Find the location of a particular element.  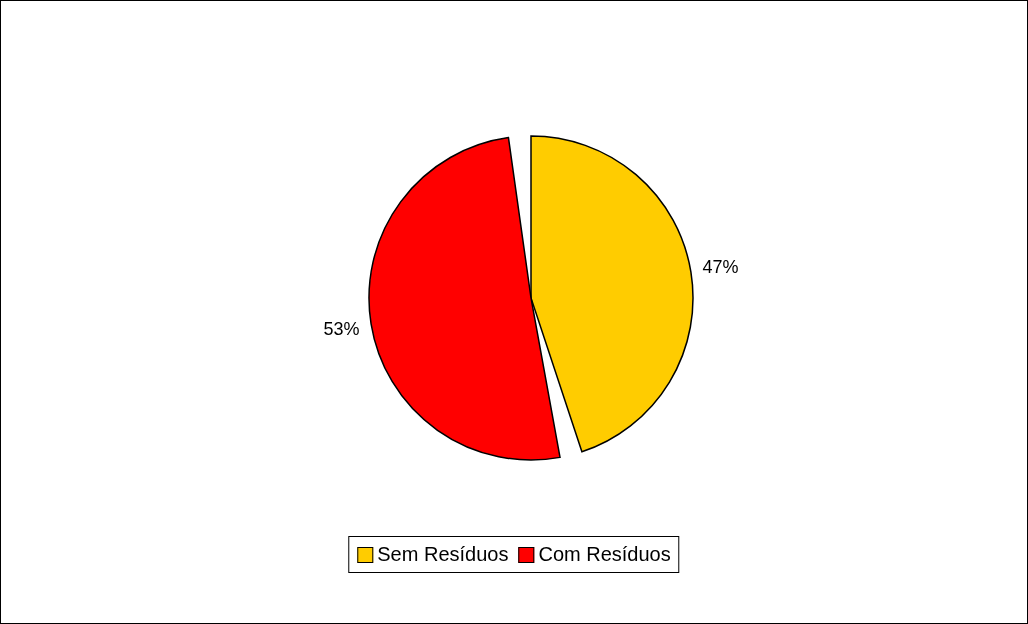

data-label: 47% is located at coordinates (720, 267).